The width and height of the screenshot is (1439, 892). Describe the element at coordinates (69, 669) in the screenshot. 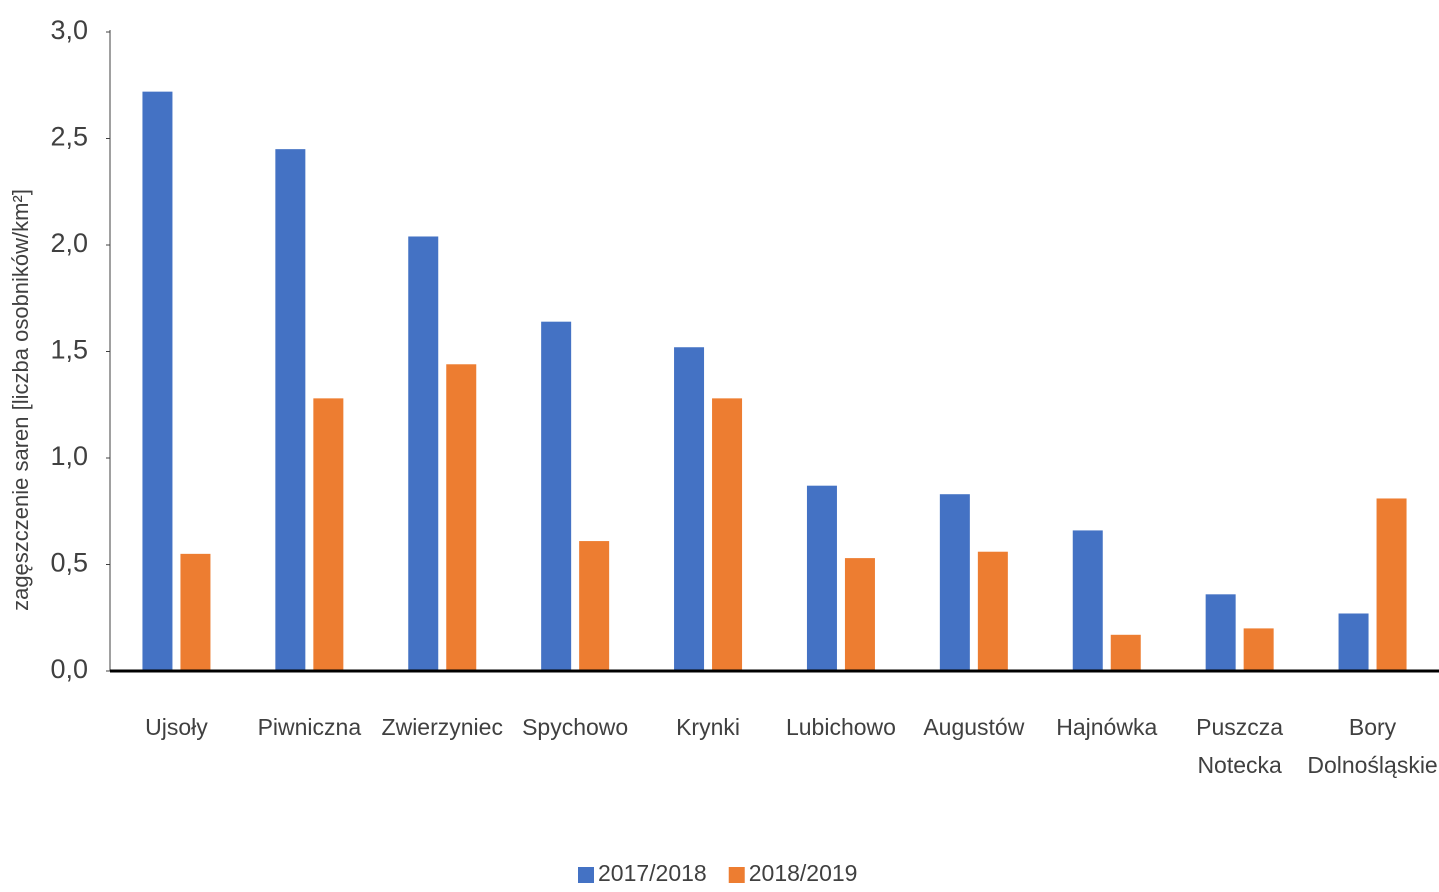

I see `y-tick-label: 0,0` at that location.